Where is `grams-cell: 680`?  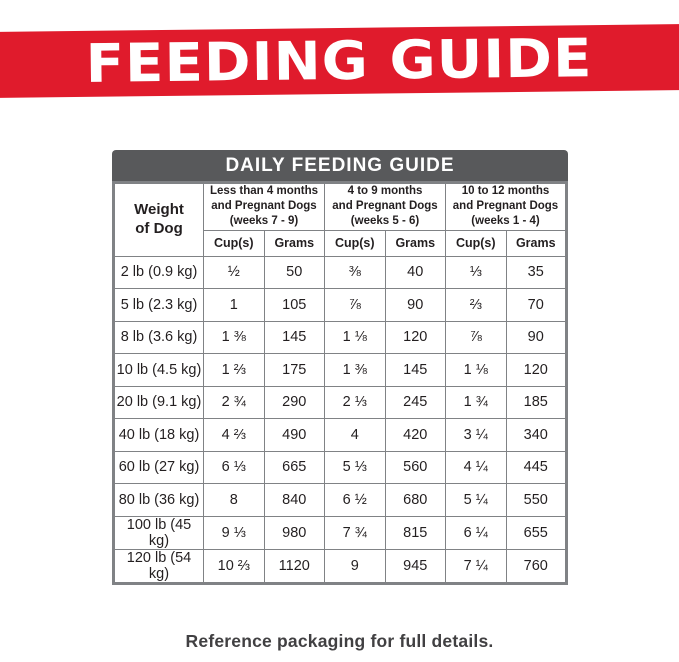 grams-cell: 680 is located at coordinates (415, 500).